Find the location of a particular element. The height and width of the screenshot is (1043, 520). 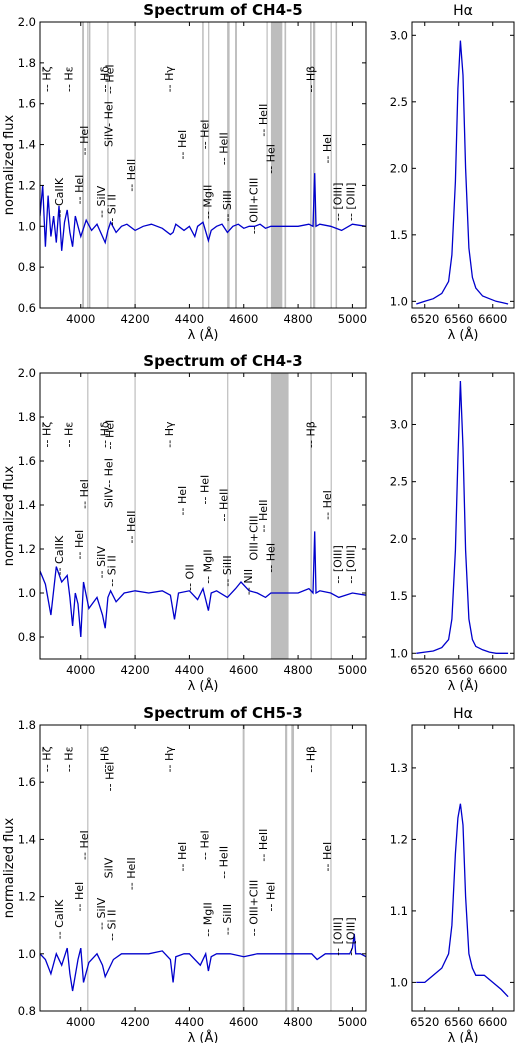

y-tick-label: 3.0 is located at coordinates (399, 424).